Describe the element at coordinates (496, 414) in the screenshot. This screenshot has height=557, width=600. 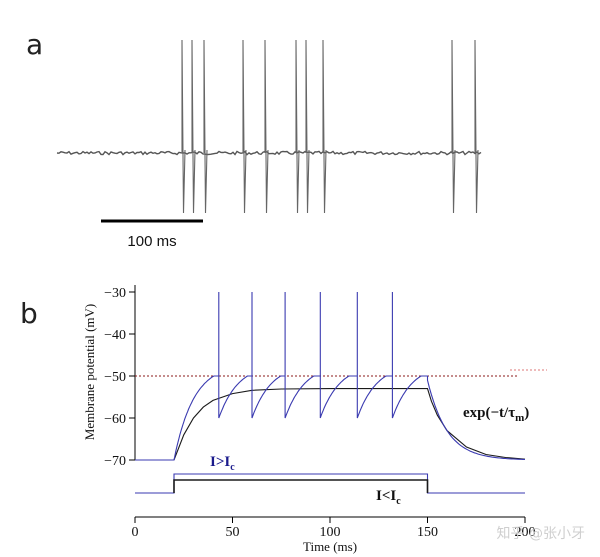
I see `decay-formula: exp(−t/τm)` at that location.